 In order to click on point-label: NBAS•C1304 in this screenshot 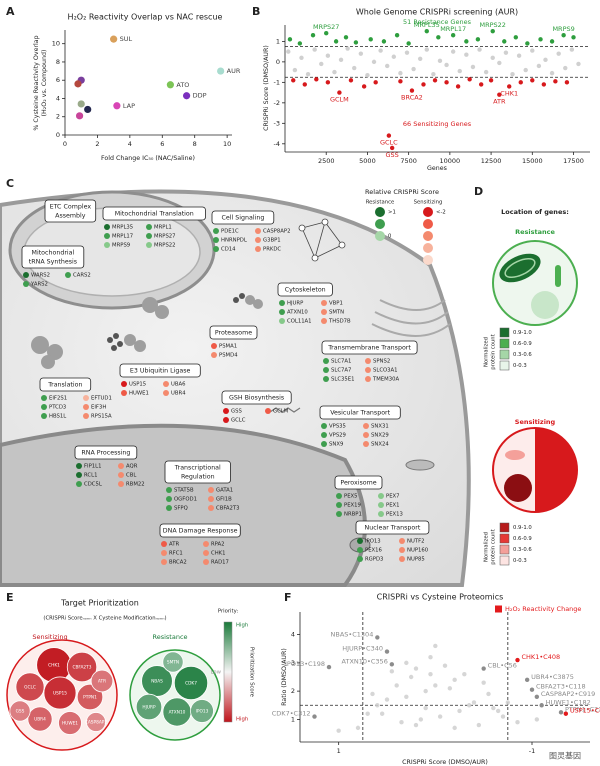, I will do `click(352, 634)`.